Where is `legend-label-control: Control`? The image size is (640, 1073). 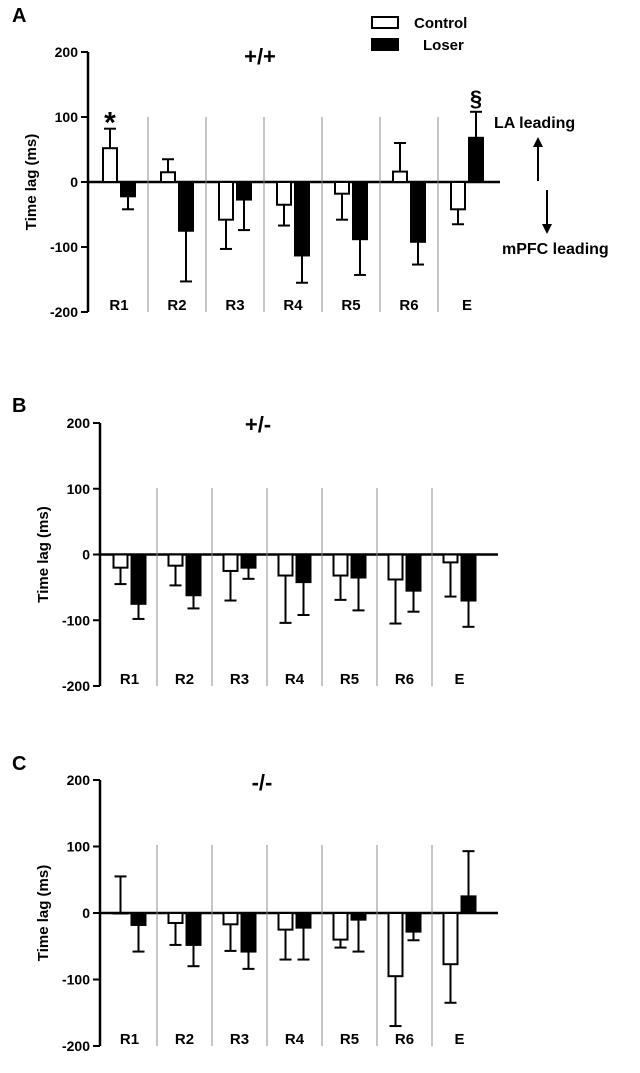 legend-label-control: Control is located at coordinates (440, 23).